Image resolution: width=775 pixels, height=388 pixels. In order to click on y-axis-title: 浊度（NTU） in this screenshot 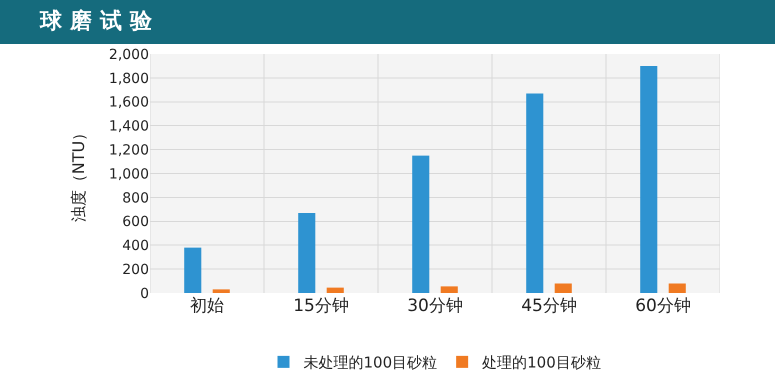, I will do `click(78, 173)`.